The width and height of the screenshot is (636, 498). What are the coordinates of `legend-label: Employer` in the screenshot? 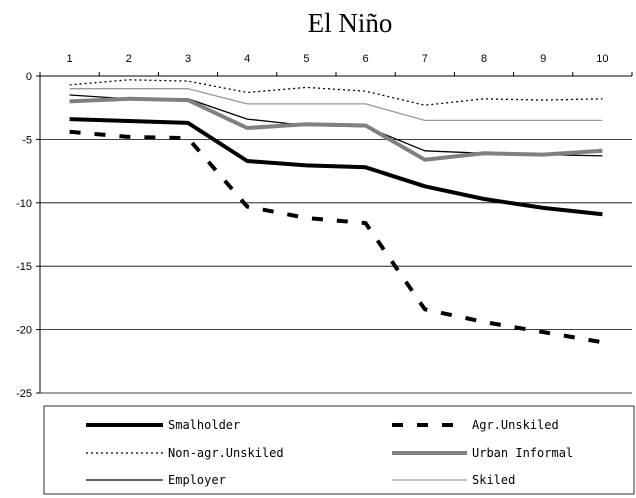 It's located at (197, 480).